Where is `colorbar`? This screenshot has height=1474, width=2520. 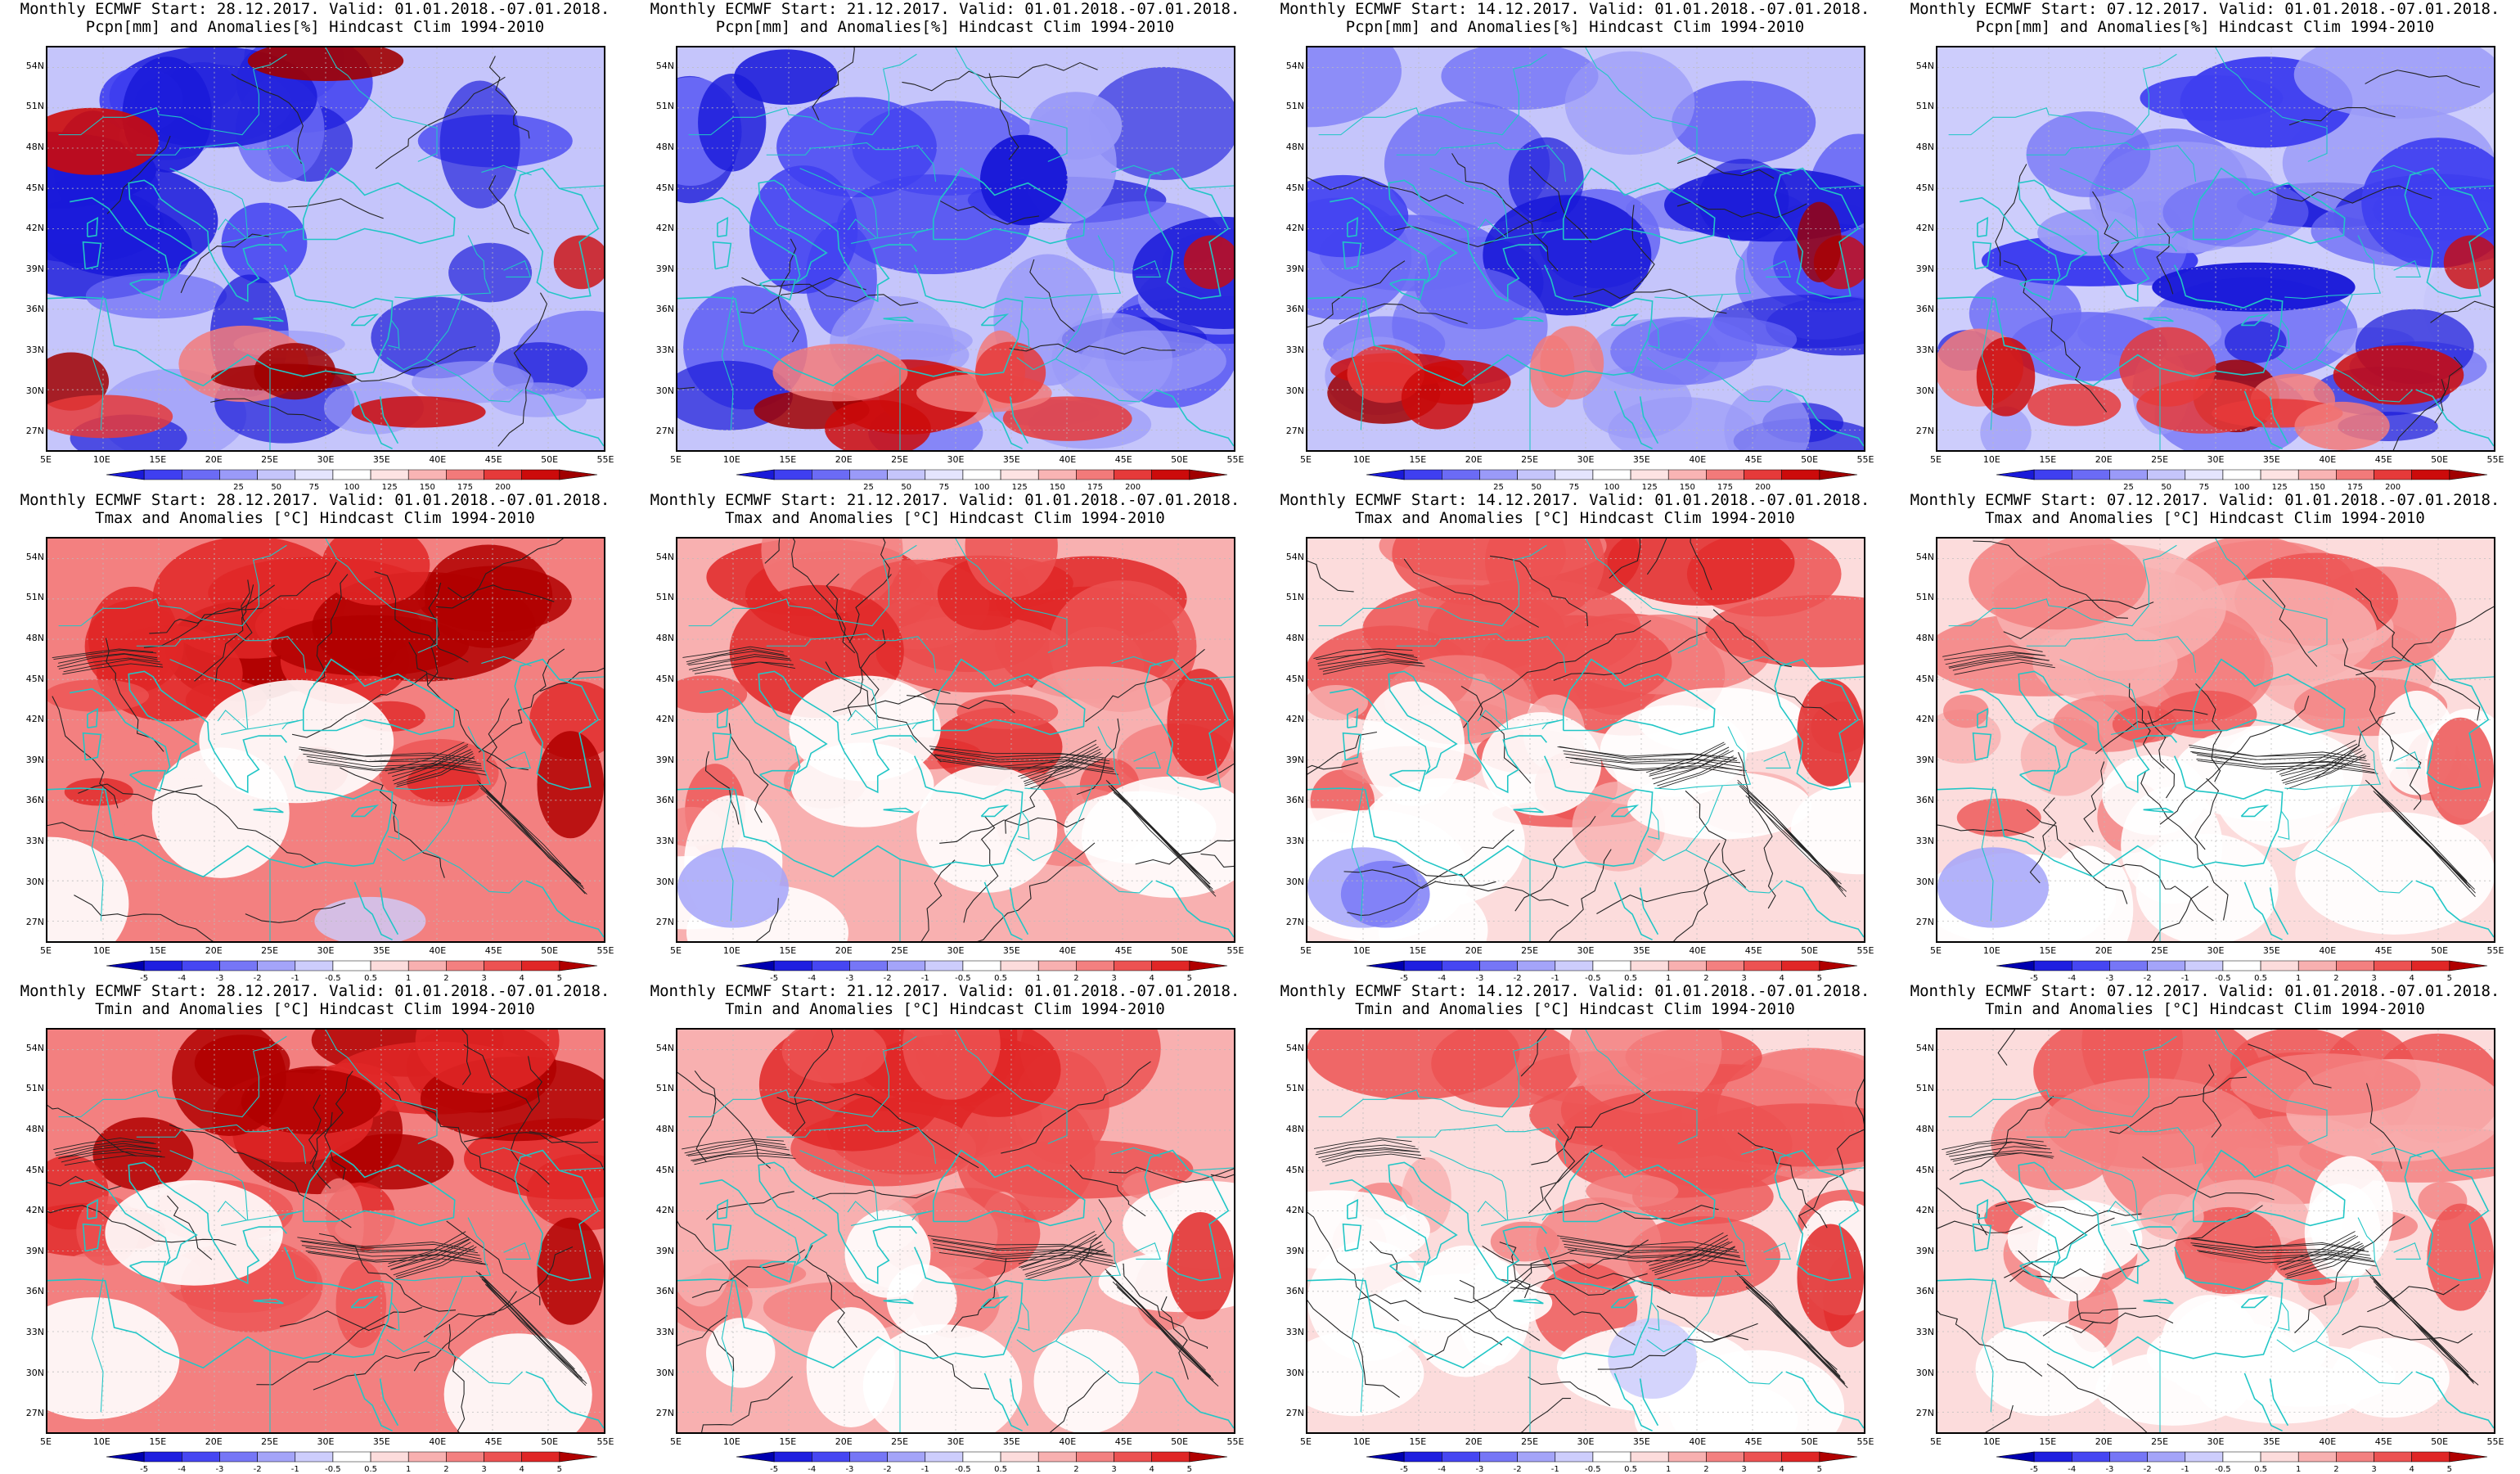 colorbar is located at coordinates (352, 475).